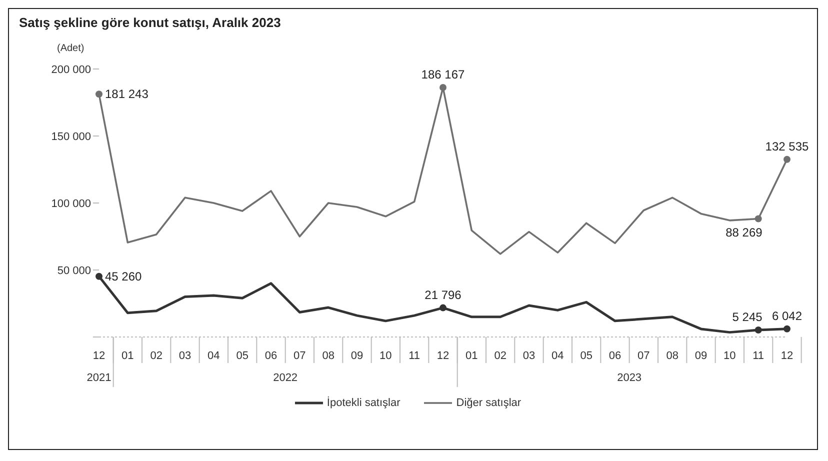 Image resolution: width=828 pixels, height=461 pixels. Describe the element at coordinates (71, 204) in the screenshot. I see `y-tick-label: 100 000` at that location.